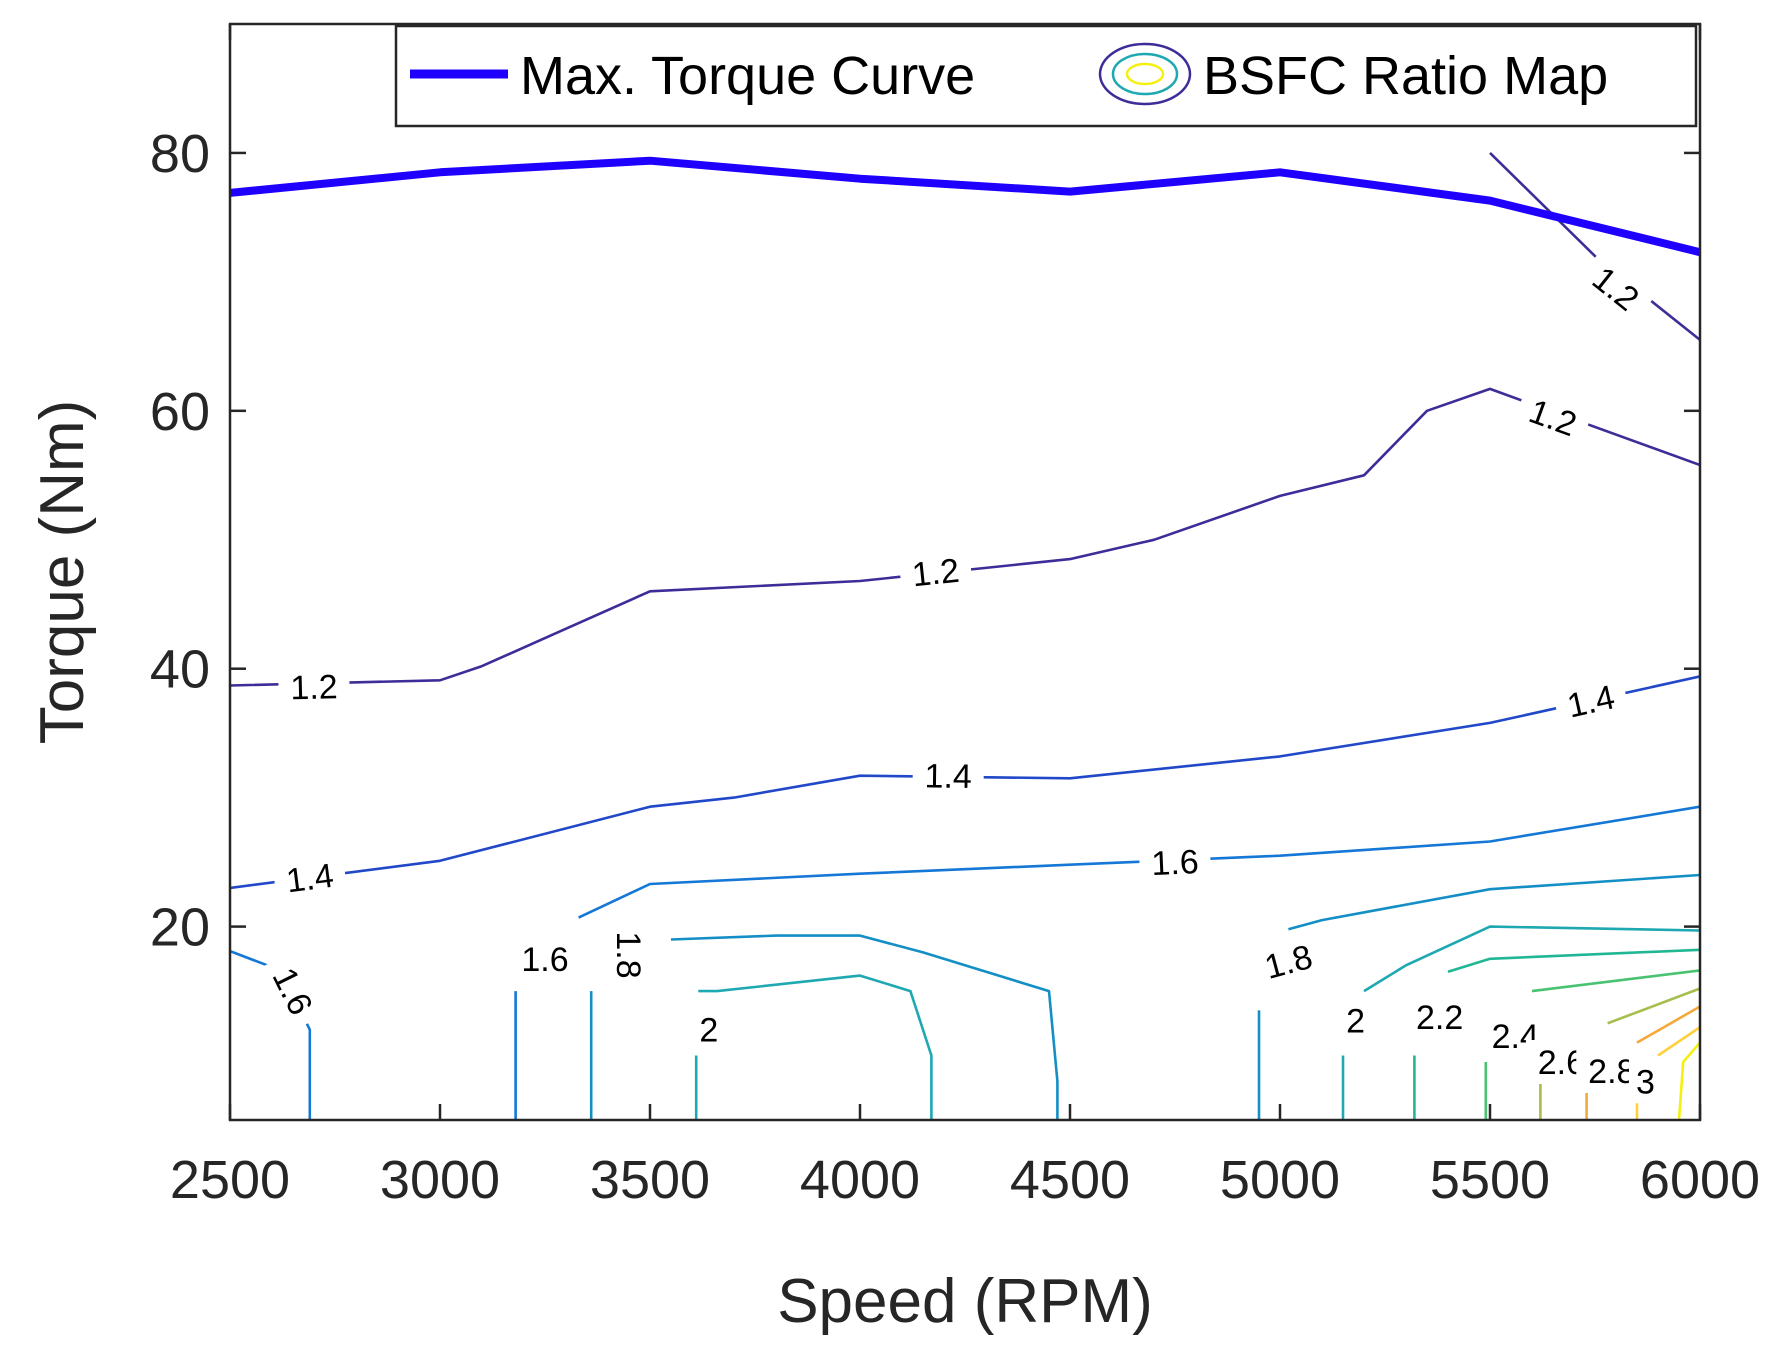  Describe the element at coordinates (1573, 960) in the screenshot. I see `contour-line-2.2` at that location.